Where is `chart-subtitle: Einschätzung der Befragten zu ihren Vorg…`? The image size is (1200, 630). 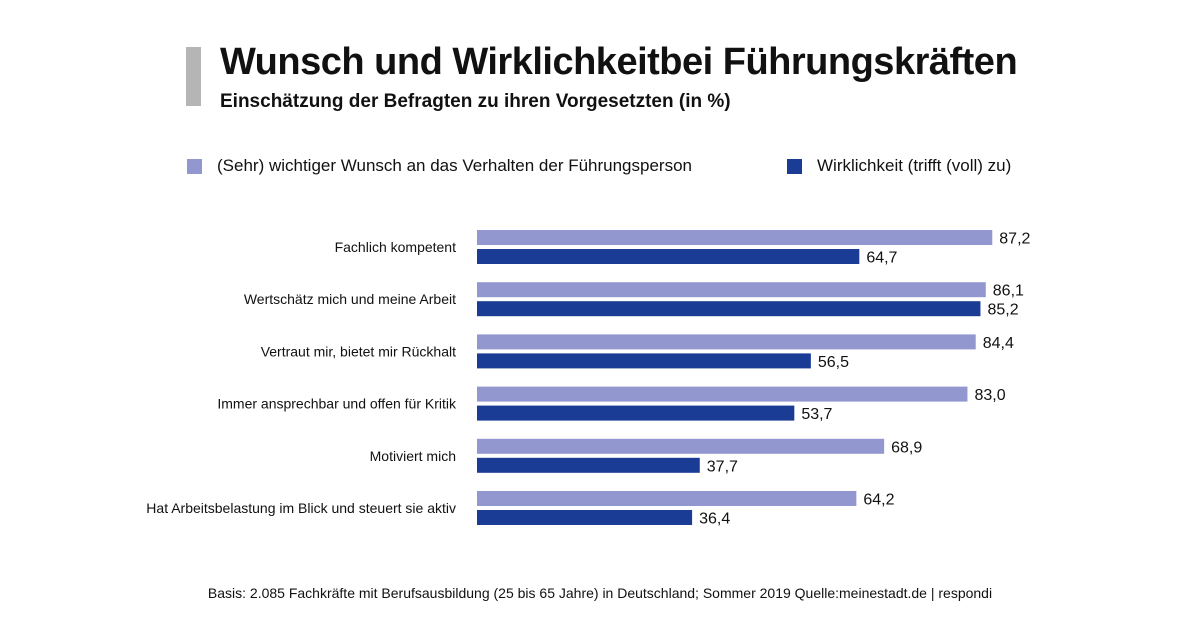 chart-subtitle: Einschätzung der Befragten zu ihren Vorg… is located at coordinates (475, 101).